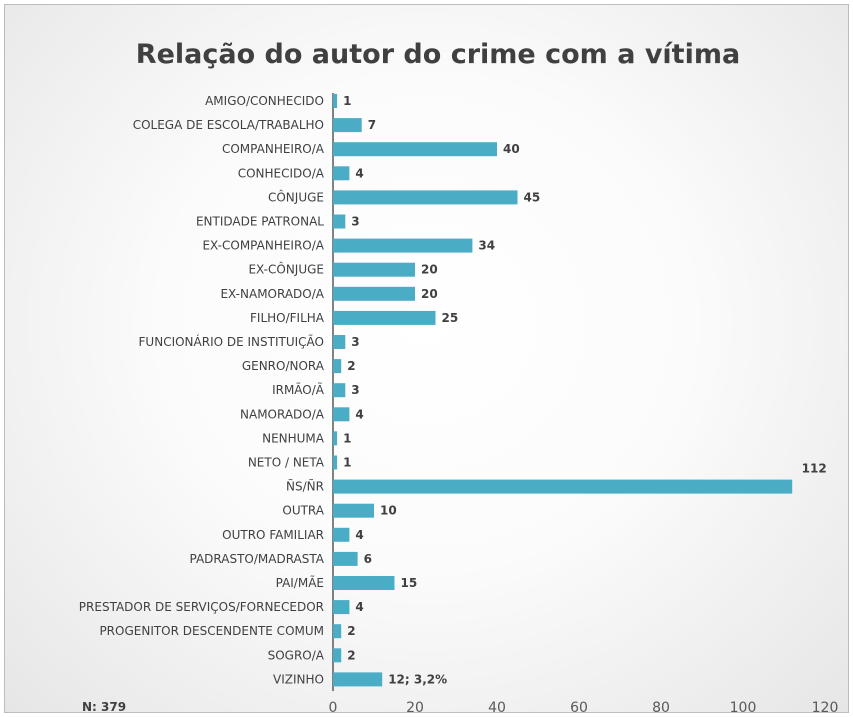 The image size is (853, 717). Describe the element at coordinates (511, 149) in the screenshot. I see `data-label: 40` at that location.